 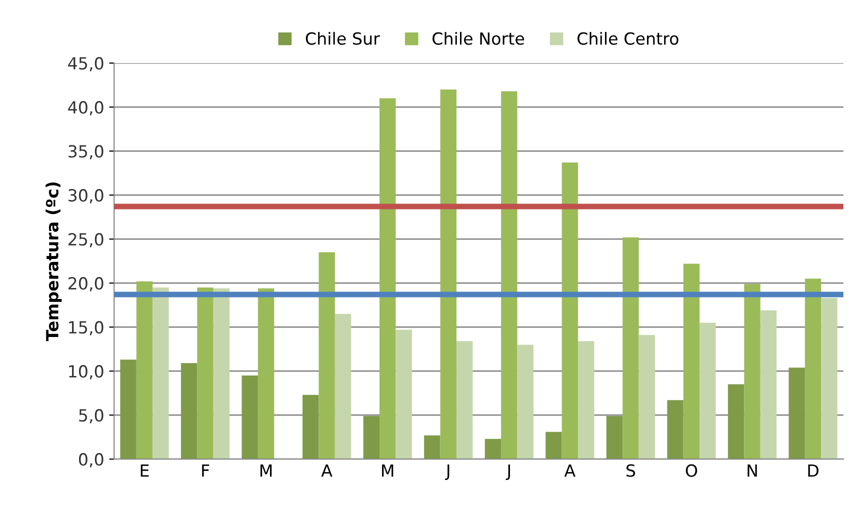 What do you see at coordinates (478, 38) in the screenshot?
I see `legend-label: Chile Norte` at bounding box center [478, 38].